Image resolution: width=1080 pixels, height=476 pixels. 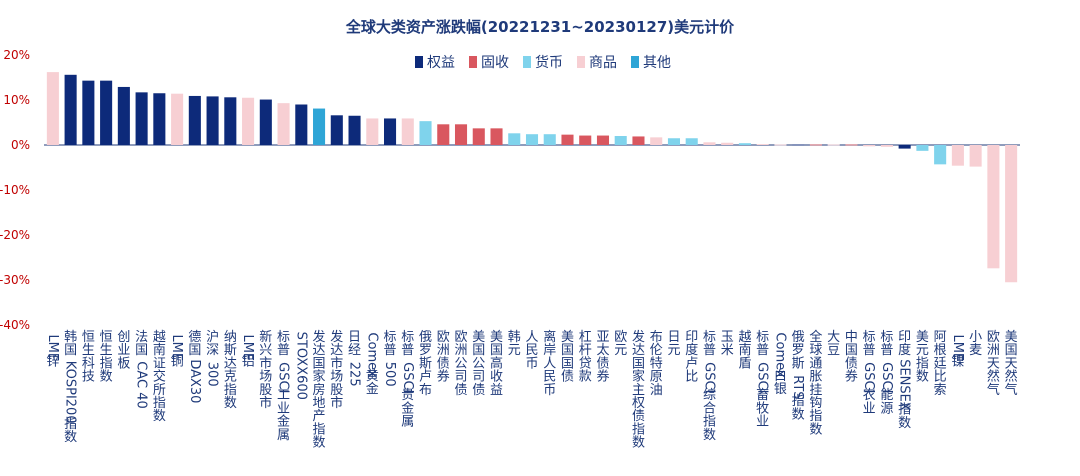 I want to click on x-tick-label: 印度指数, so click(x=904, y=380).